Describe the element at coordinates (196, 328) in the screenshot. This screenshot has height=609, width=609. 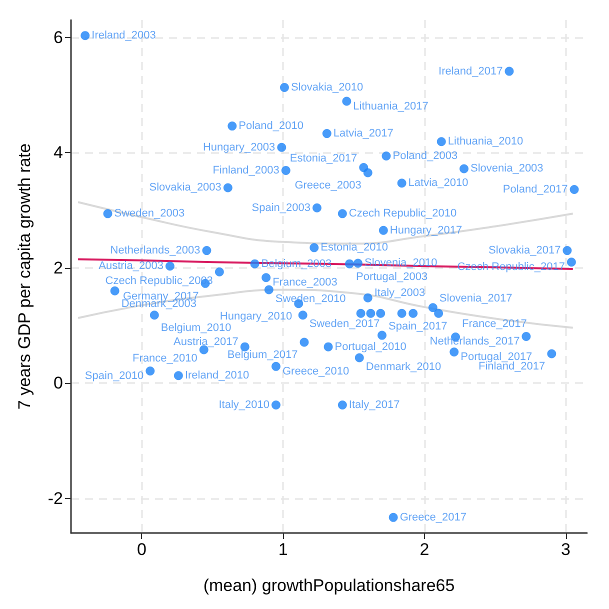
I see `series-label: Belgium_2010` at that location.